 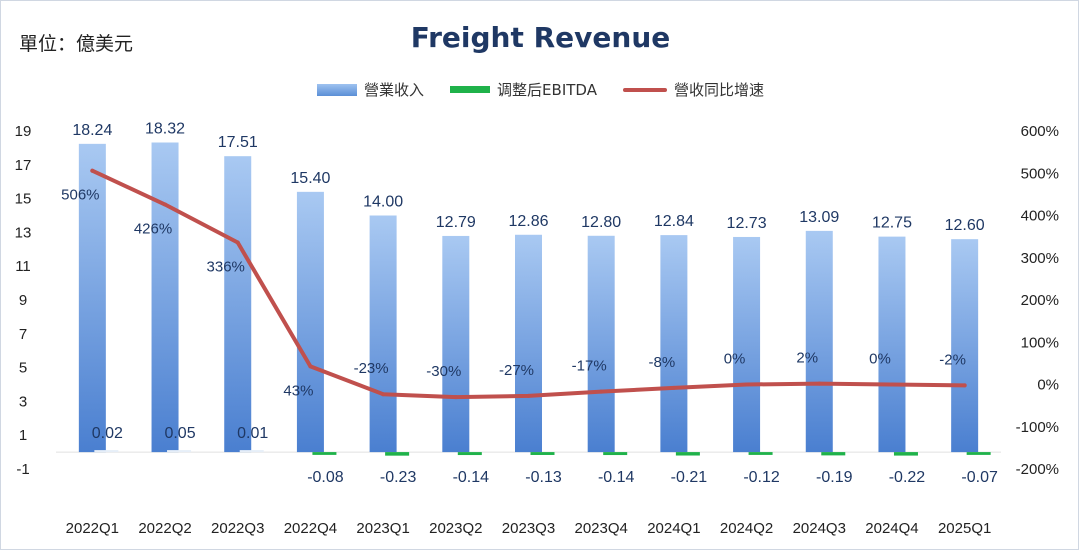 What do you see at coordinates (718, 90) in the screenshot?
I see `legend-label-growth: 營收同比增速` at bounding box center [718, 90].